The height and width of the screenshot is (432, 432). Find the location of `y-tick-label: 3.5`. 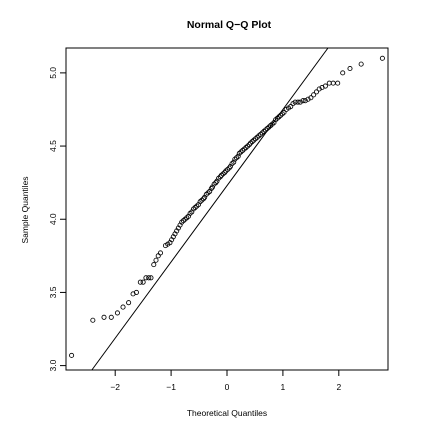

y-tick-label: 3.5 is located at coordinates (53, 292).